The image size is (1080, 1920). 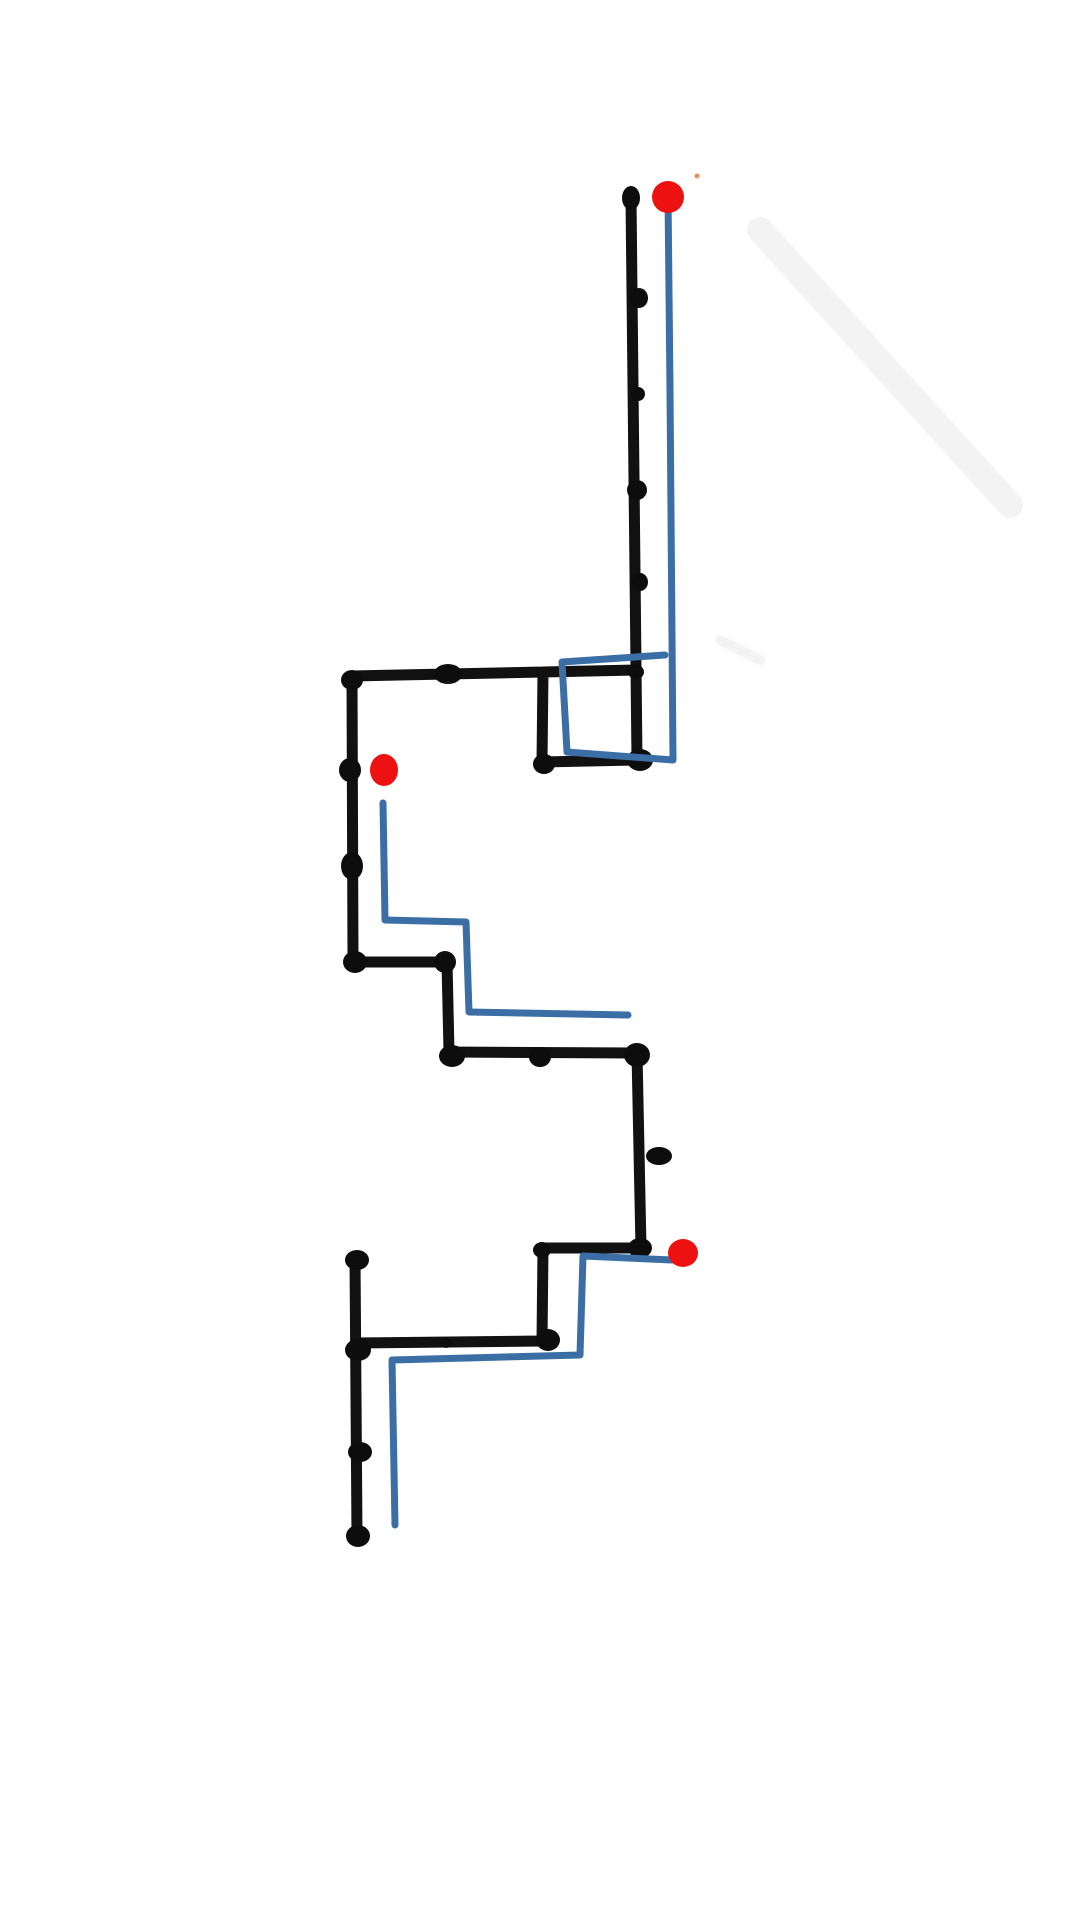 I want to click on red-marker-middle, so click(x=384, y=770).